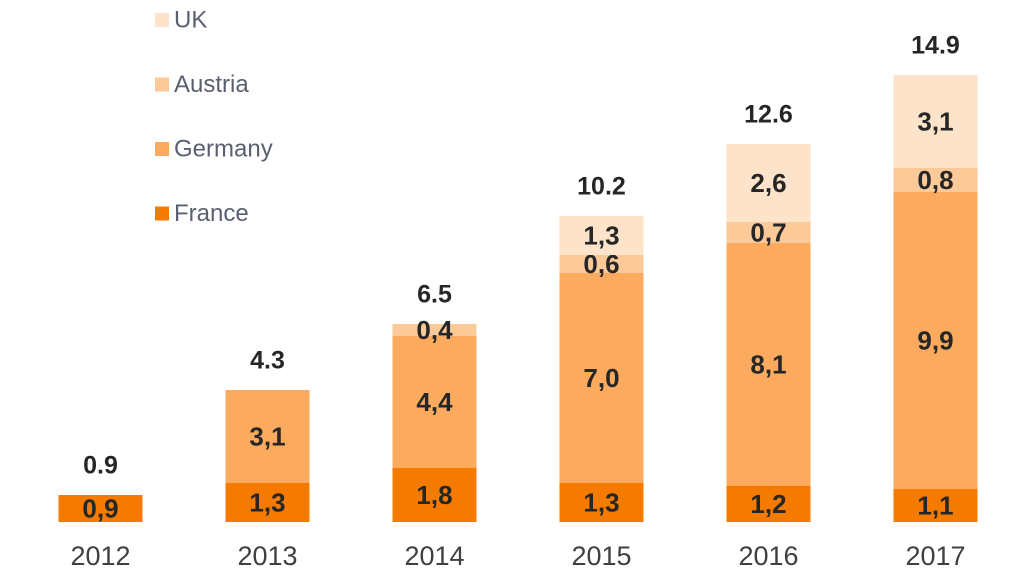  I want to click on legend-label: Austria, so click(211, 84).